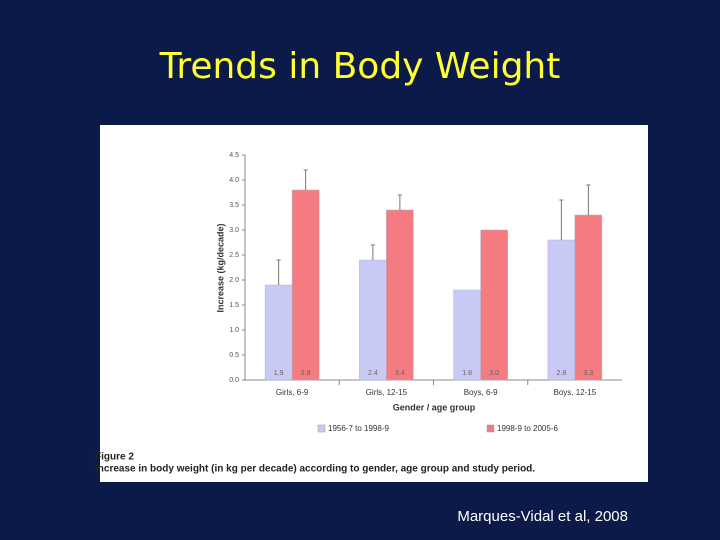 This screenshot has height=540, width=720. Describe the element at coordinates (481, 392) in the screenshot. I see `x-tick-label: Boys, 6-9` at that location.